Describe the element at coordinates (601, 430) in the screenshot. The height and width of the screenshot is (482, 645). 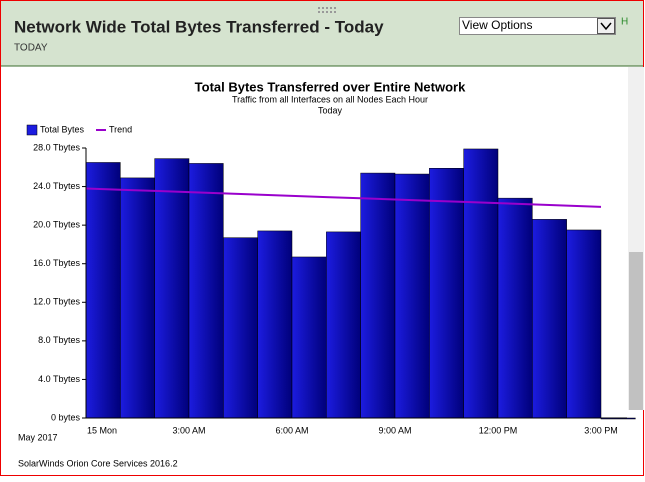
I see `x-tick-label: 3:00 PM` at that location.